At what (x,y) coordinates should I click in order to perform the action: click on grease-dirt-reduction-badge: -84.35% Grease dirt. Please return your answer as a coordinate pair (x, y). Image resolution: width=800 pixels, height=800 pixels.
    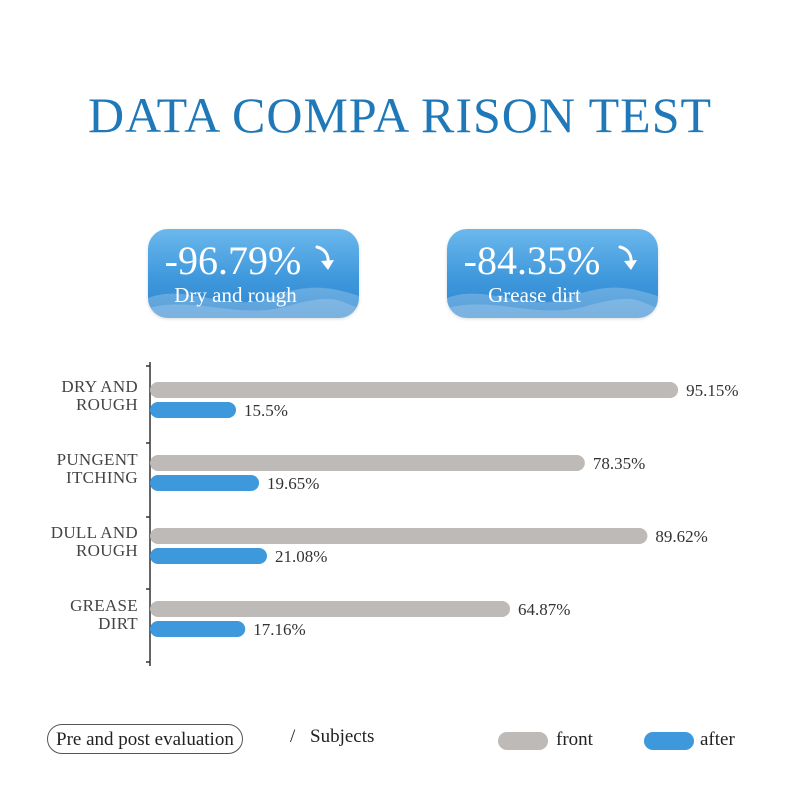
    Looking at the image, I should click on (552, 273).